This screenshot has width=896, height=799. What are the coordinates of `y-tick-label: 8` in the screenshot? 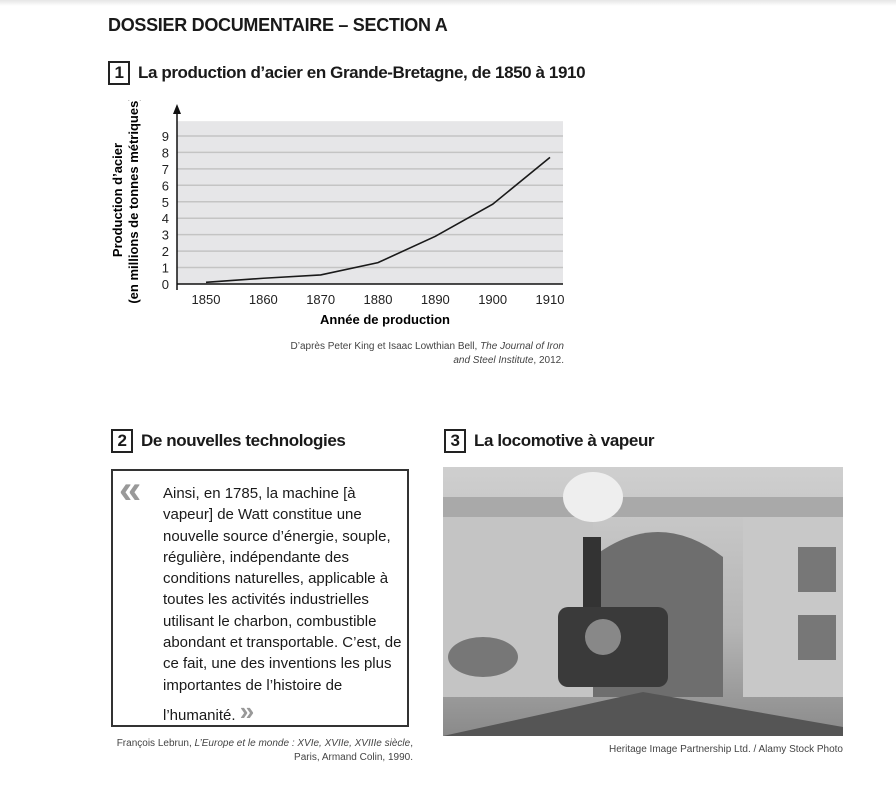 It's located at (165, 152).